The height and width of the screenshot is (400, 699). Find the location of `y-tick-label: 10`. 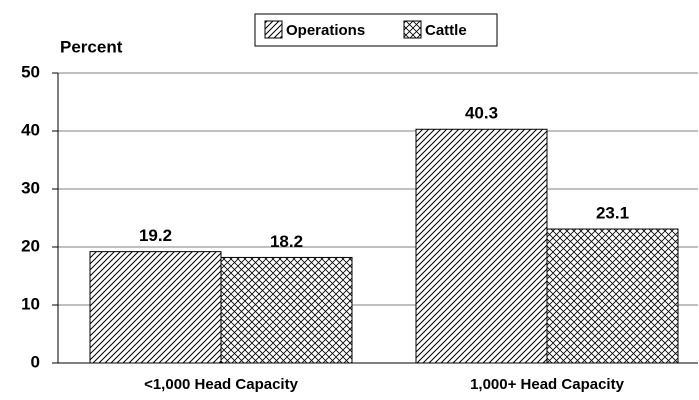

y-tick-label: 10 is located at coordinates (30, 303).